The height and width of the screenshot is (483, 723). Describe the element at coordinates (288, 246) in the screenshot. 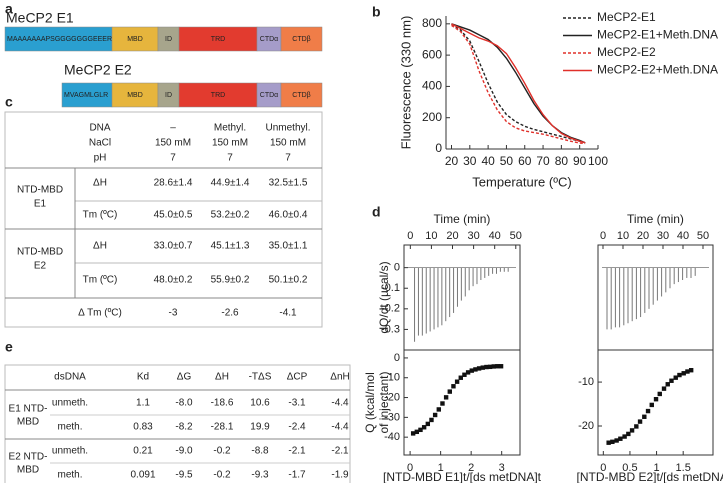

I see `table-cell: 35.0±1.1` at that location.